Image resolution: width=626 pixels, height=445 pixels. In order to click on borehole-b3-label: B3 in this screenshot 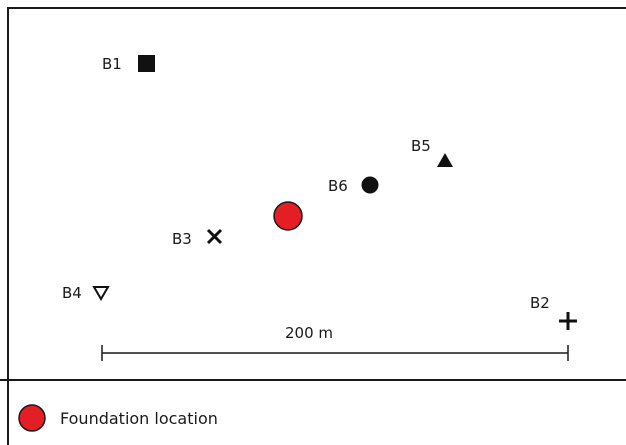, I will do `click(182, 239)`.